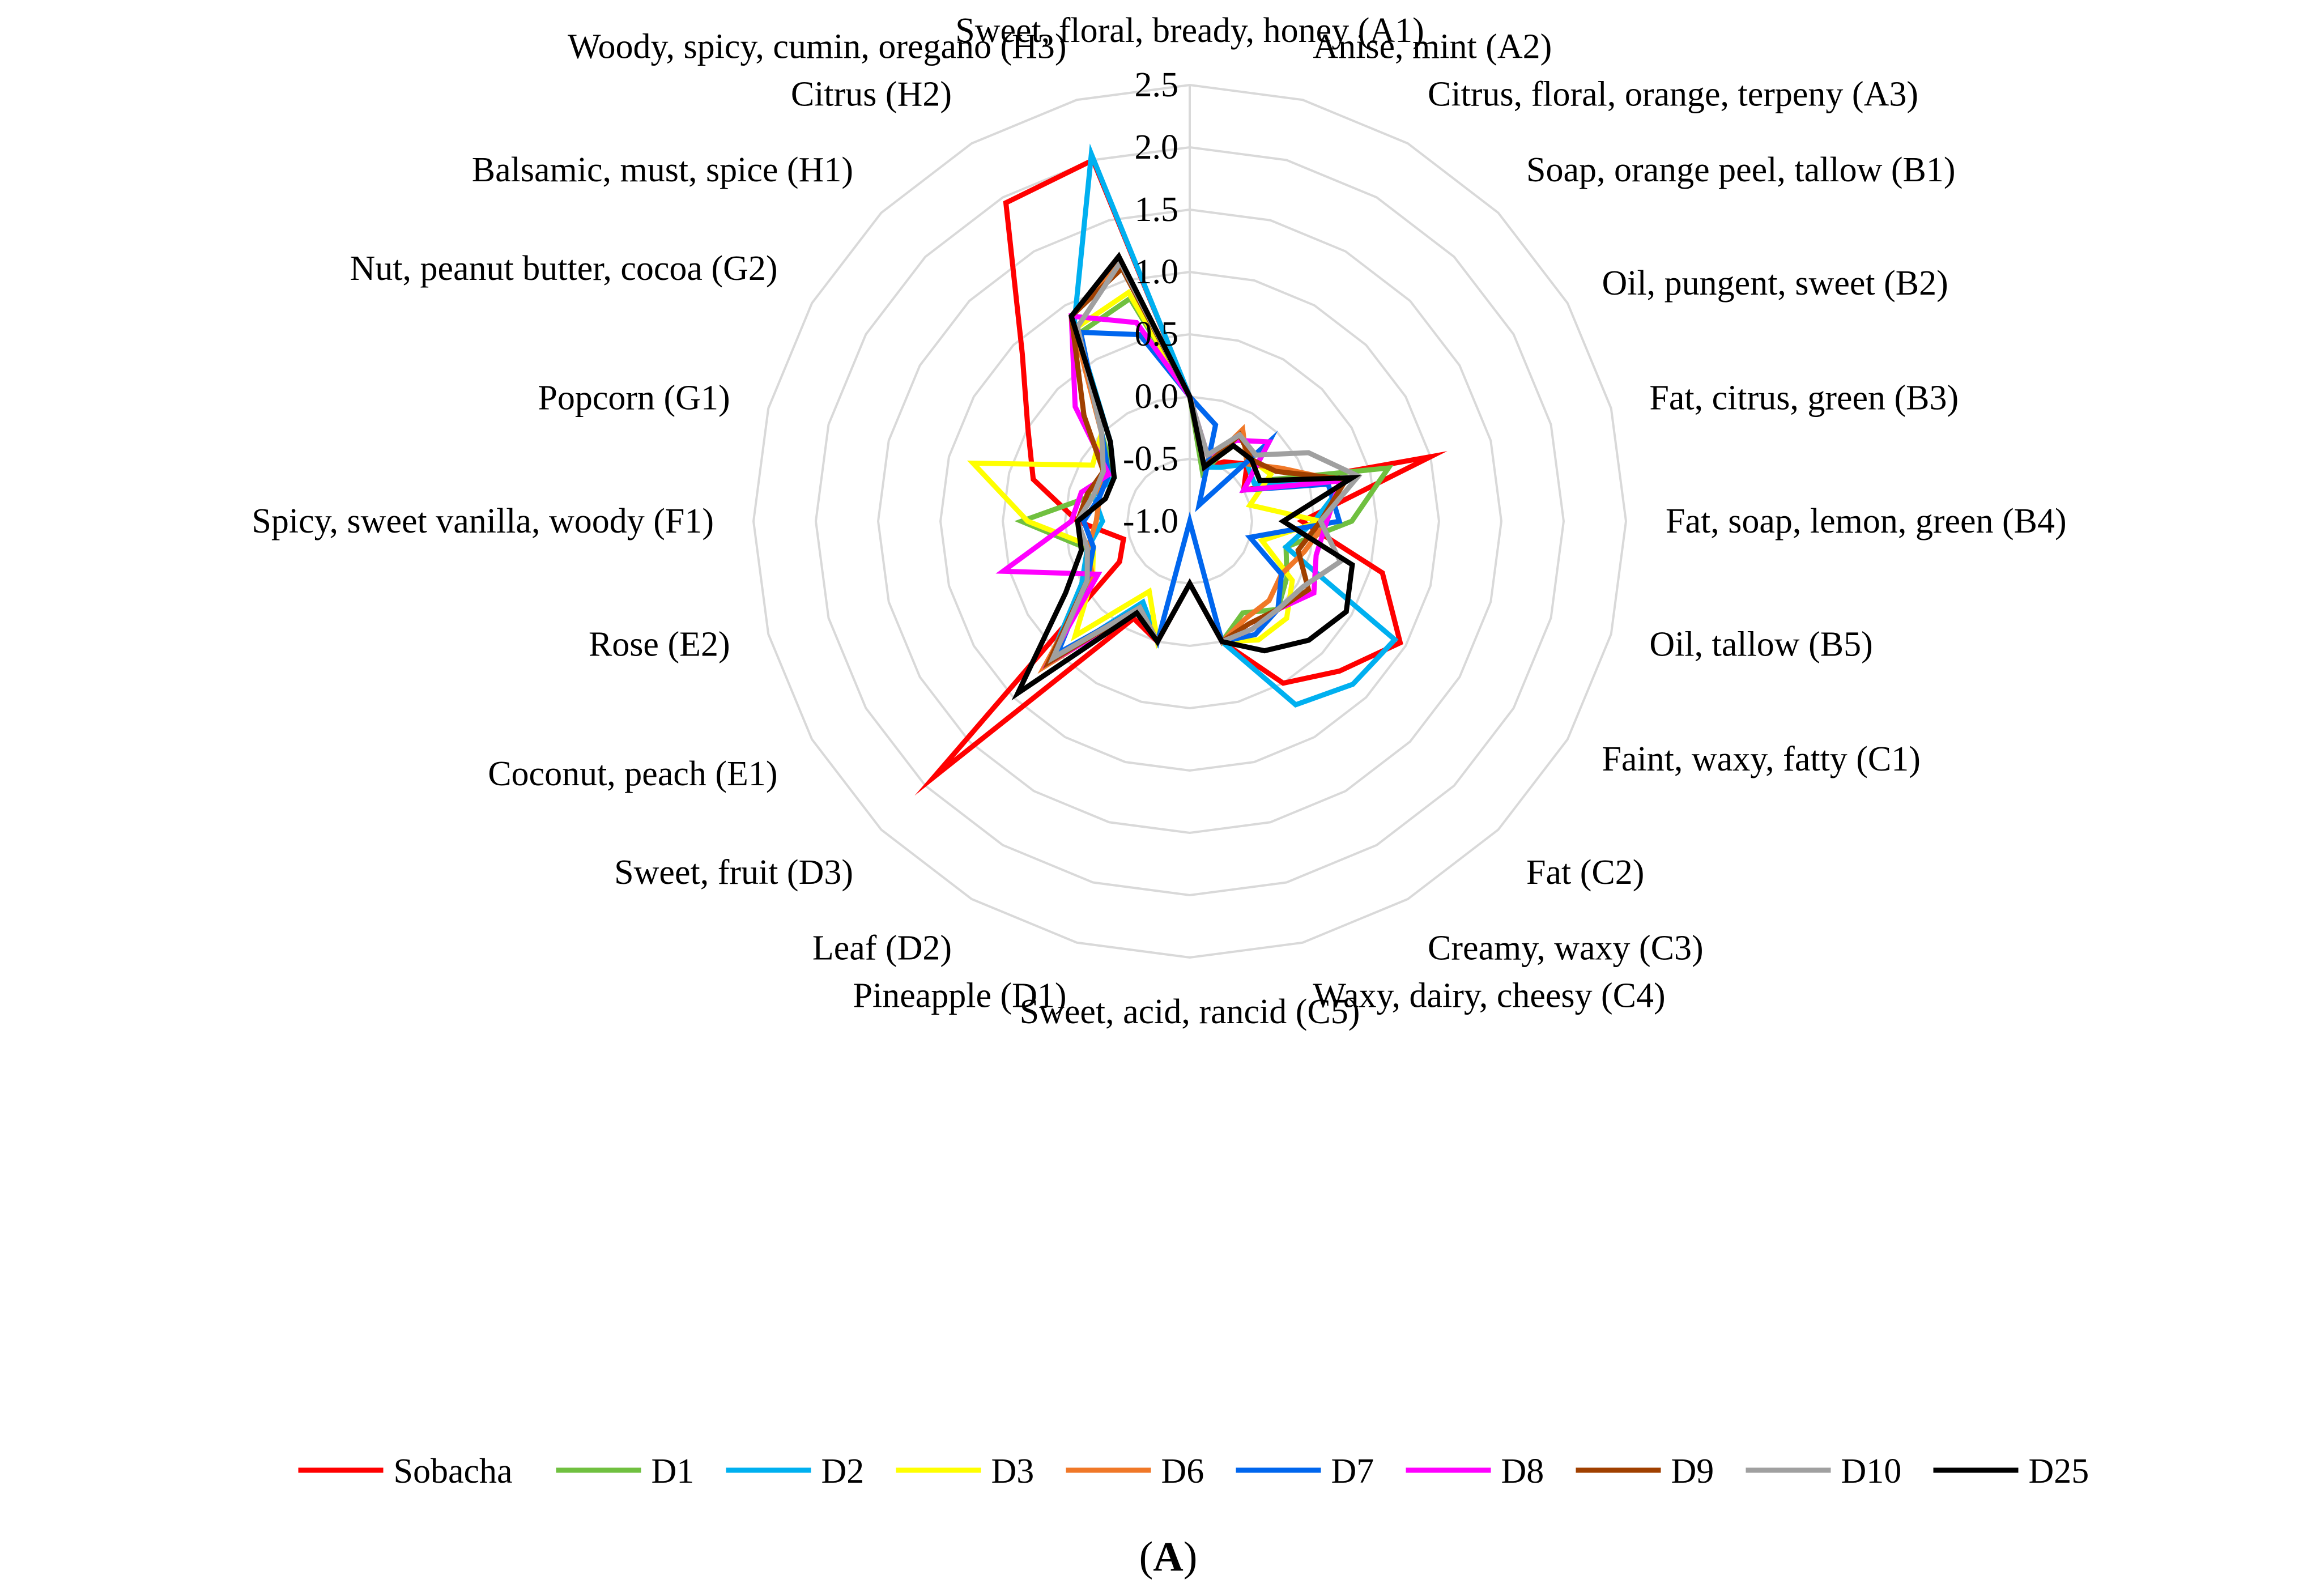 The height and width of the screenshot is (1596, 2303). What do you see at coordinates (1761, 759) in the screenshot?
I see `category-label: Faint, waxy, fatty (C1)` at bounding box center [1761, 759].